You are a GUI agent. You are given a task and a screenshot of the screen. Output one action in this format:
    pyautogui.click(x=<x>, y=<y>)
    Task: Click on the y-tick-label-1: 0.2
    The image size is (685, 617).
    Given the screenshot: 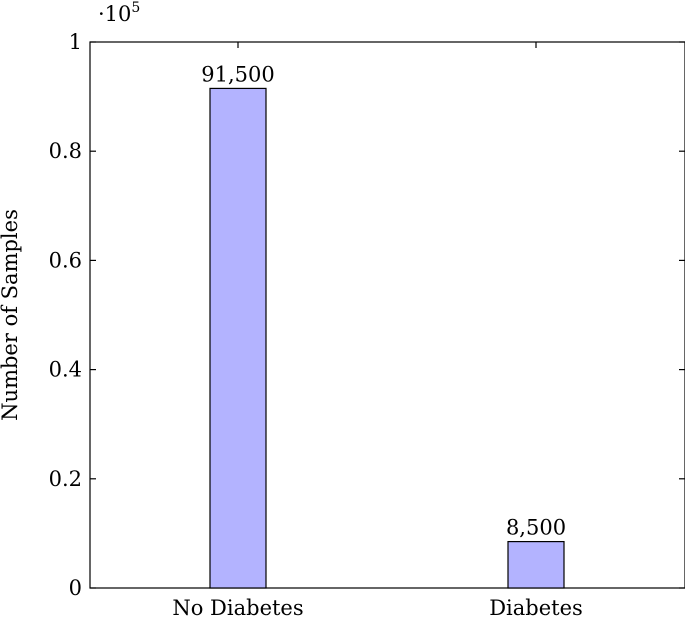 What is the action you would take?
    pyautogui.click(x=65, y=479)
    